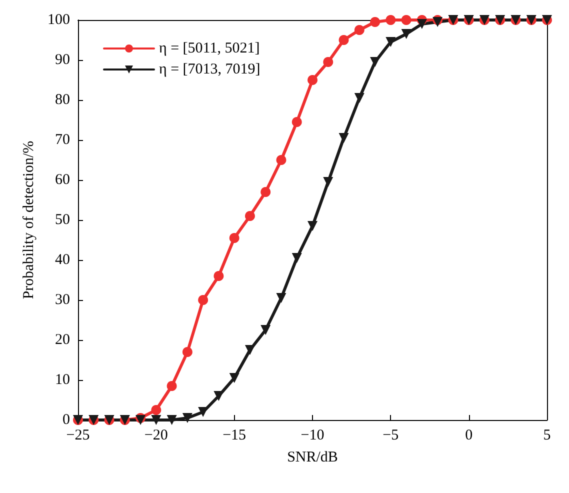 The width and height of the screenshot is (569, 493). I want to click on y-tick-label: 80, so click(62, 100).